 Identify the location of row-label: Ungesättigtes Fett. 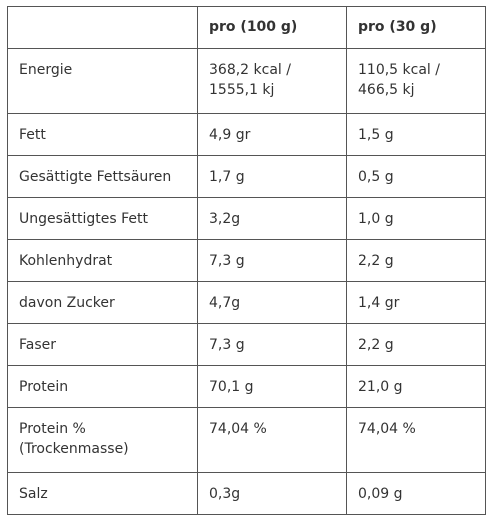
(102, 218).